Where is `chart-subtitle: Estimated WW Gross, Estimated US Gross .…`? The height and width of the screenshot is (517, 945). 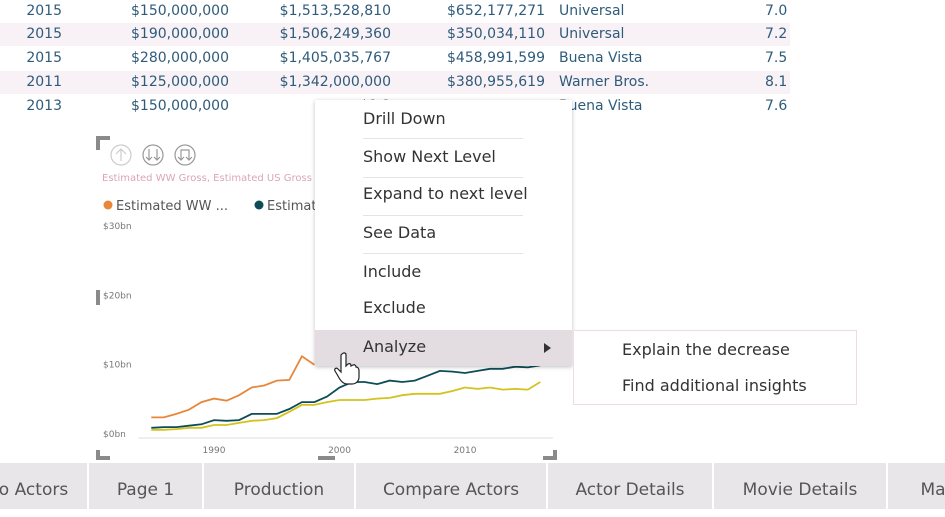 chart-subtitle: Estimated WW Gross, Estimated US Gross .… is located at coordinates (213, 178).